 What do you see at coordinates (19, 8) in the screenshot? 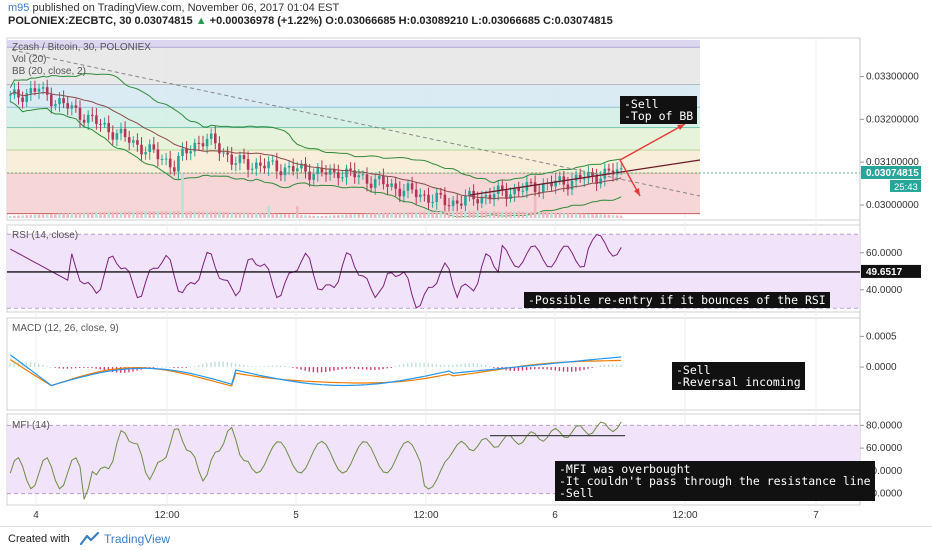
I see `author-link: m95` at bounding box center [19, 8].